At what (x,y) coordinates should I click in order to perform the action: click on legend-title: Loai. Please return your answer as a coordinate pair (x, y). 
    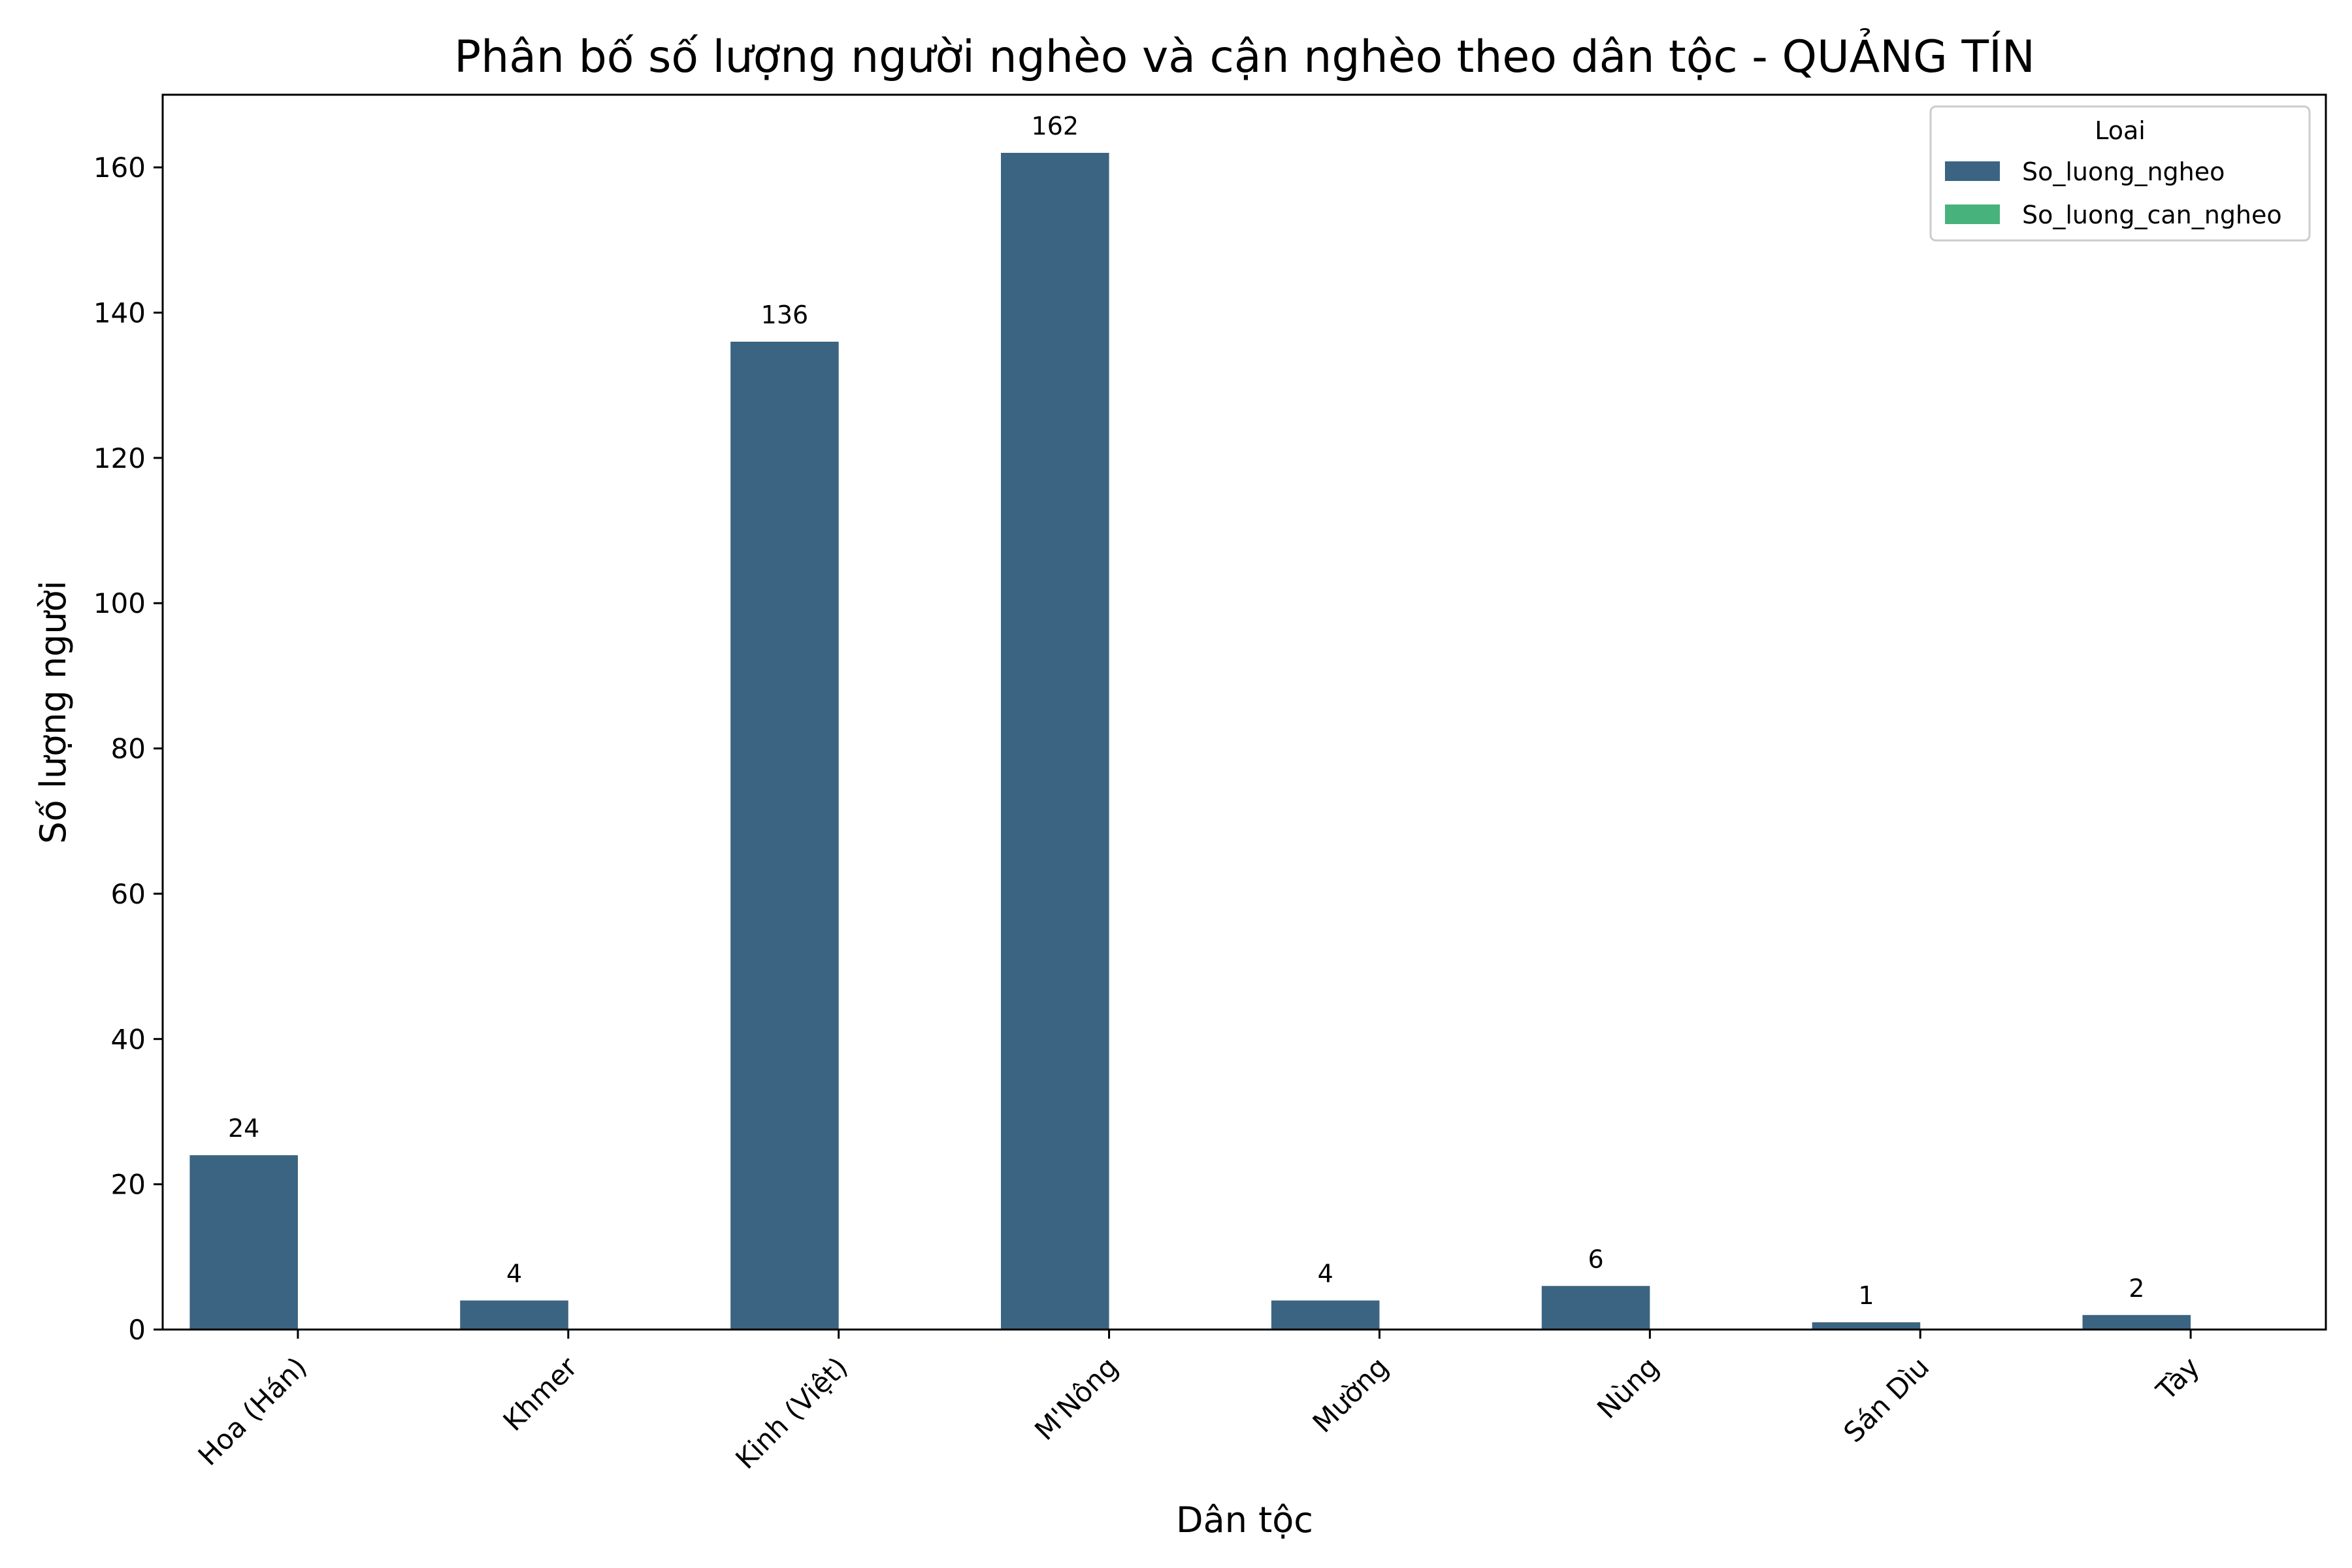
    Looking at the image, I should click on (2120, 130).